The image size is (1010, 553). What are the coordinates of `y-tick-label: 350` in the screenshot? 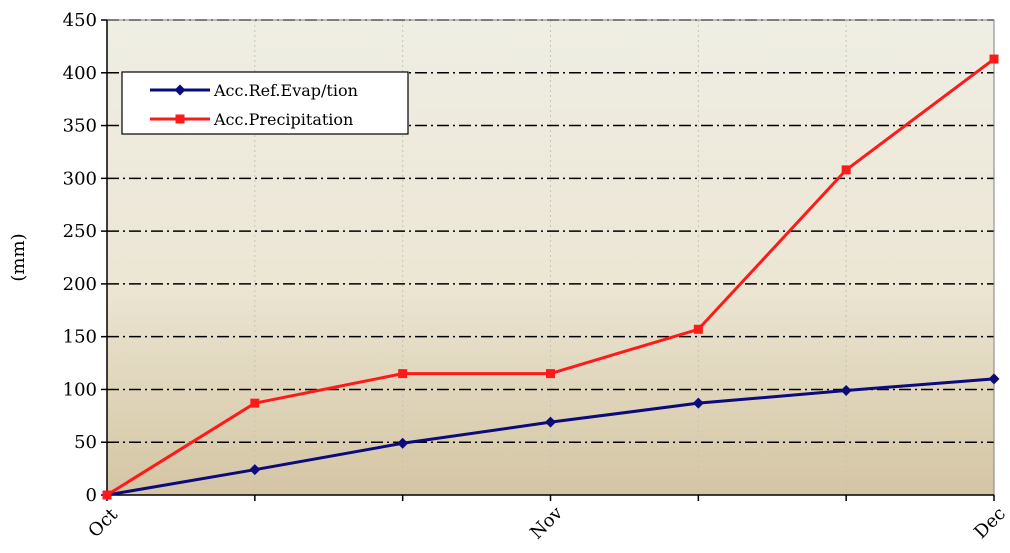 It's located at (80, 126).